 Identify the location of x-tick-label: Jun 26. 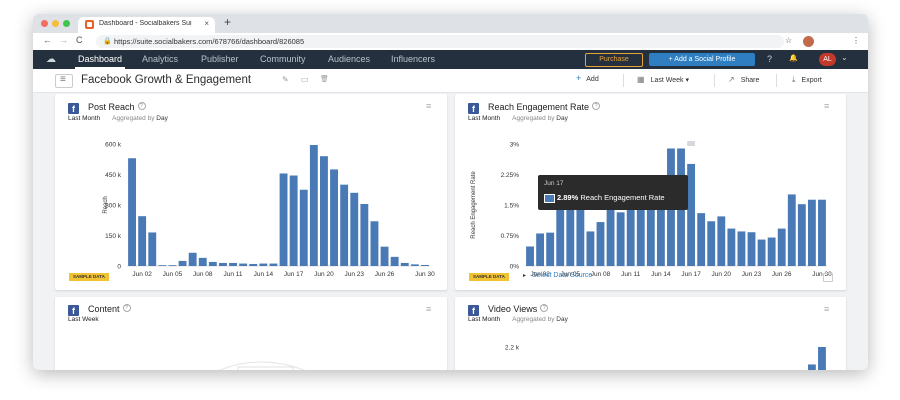
(385, 274).